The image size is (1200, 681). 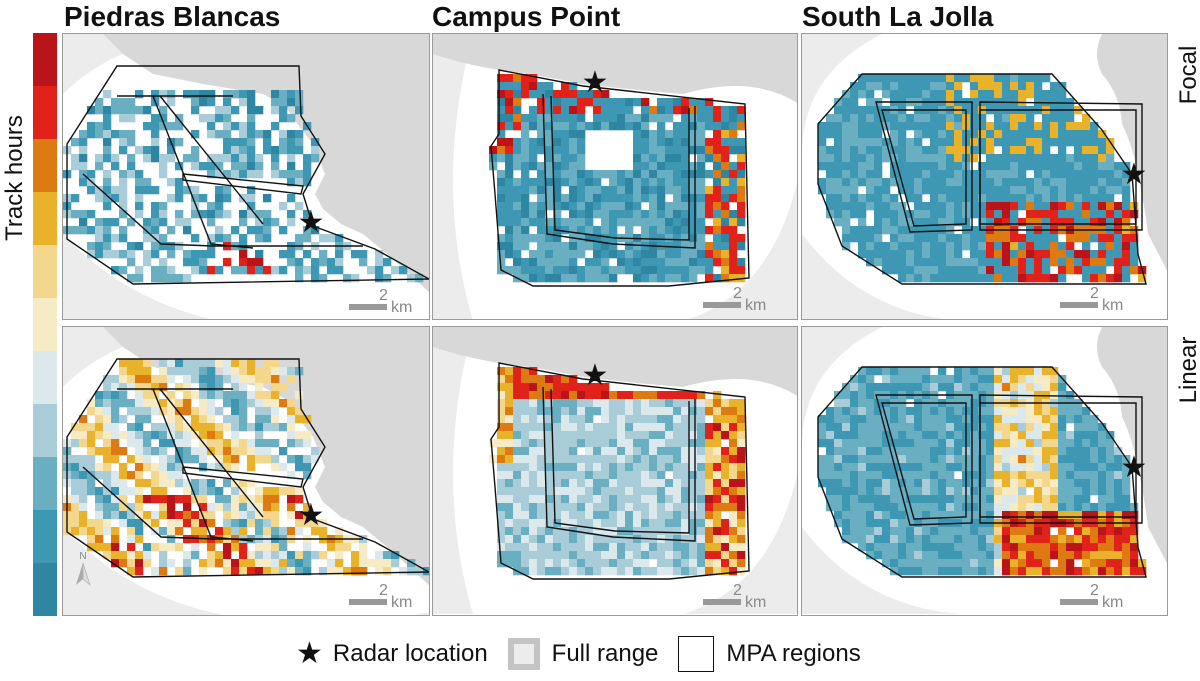 I want to click on map-svg: ★2km, so click(x=984, y=176).